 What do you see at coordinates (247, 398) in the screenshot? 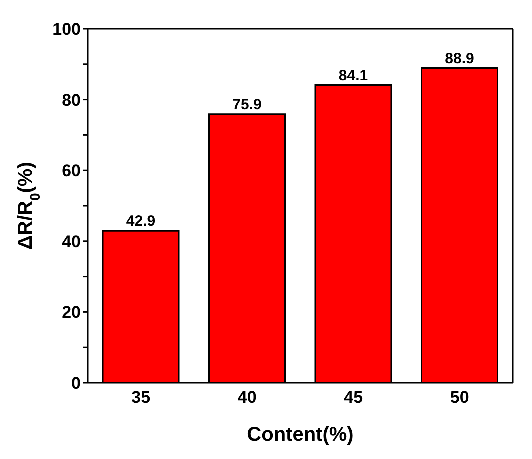
I see `x-tick-label: 40` at bounding box center [247, 398].